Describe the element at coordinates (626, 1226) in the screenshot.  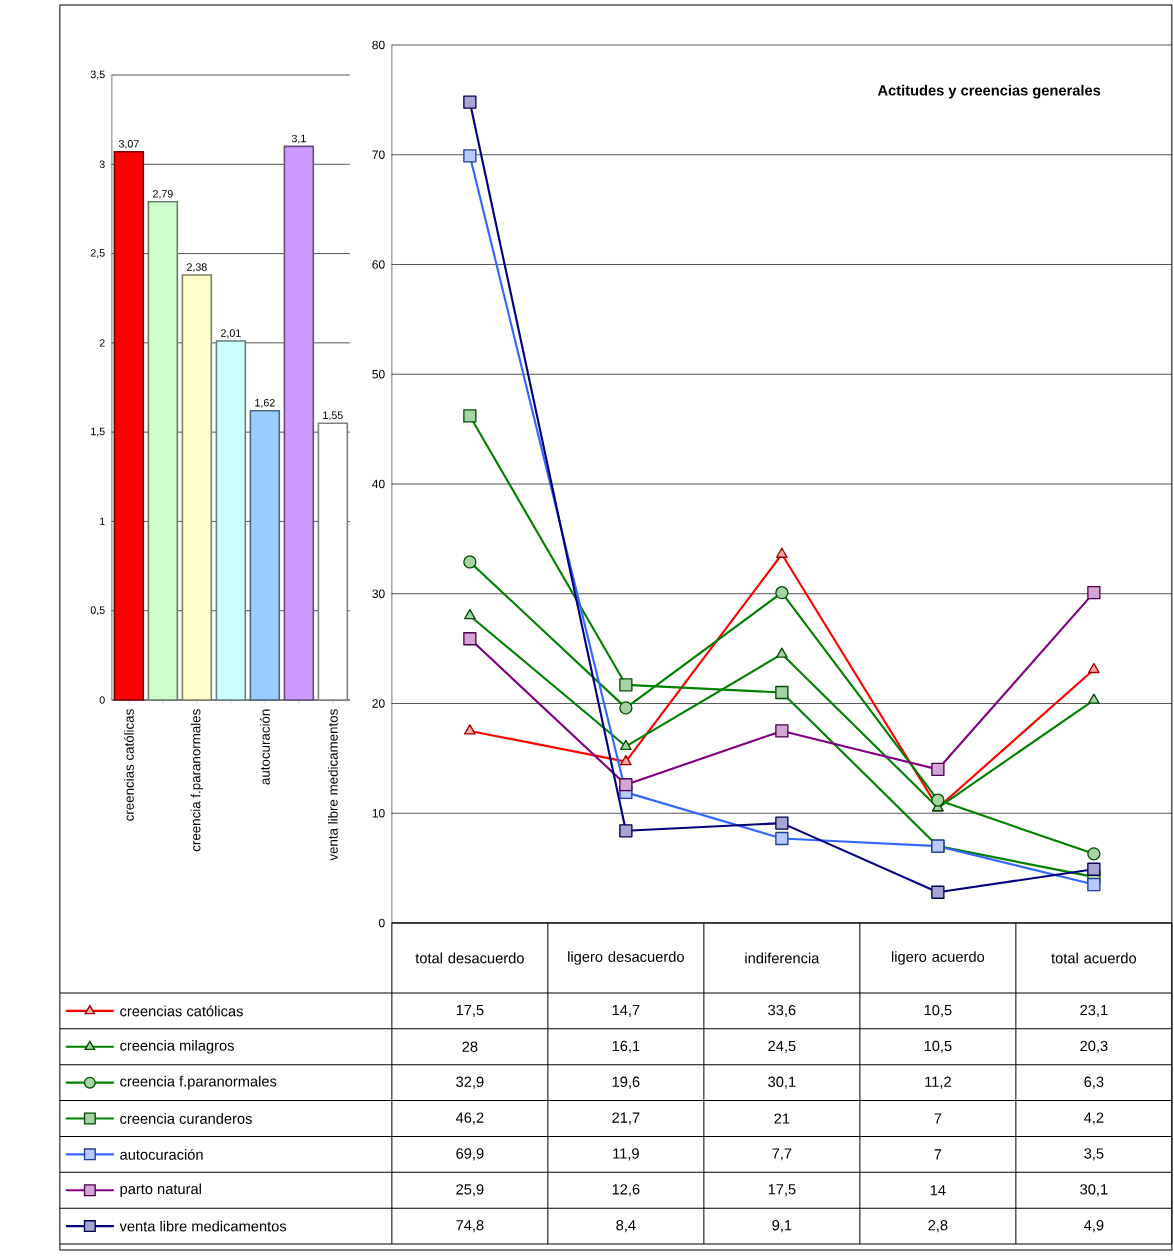
I see `data-label: 8,4` at that location.